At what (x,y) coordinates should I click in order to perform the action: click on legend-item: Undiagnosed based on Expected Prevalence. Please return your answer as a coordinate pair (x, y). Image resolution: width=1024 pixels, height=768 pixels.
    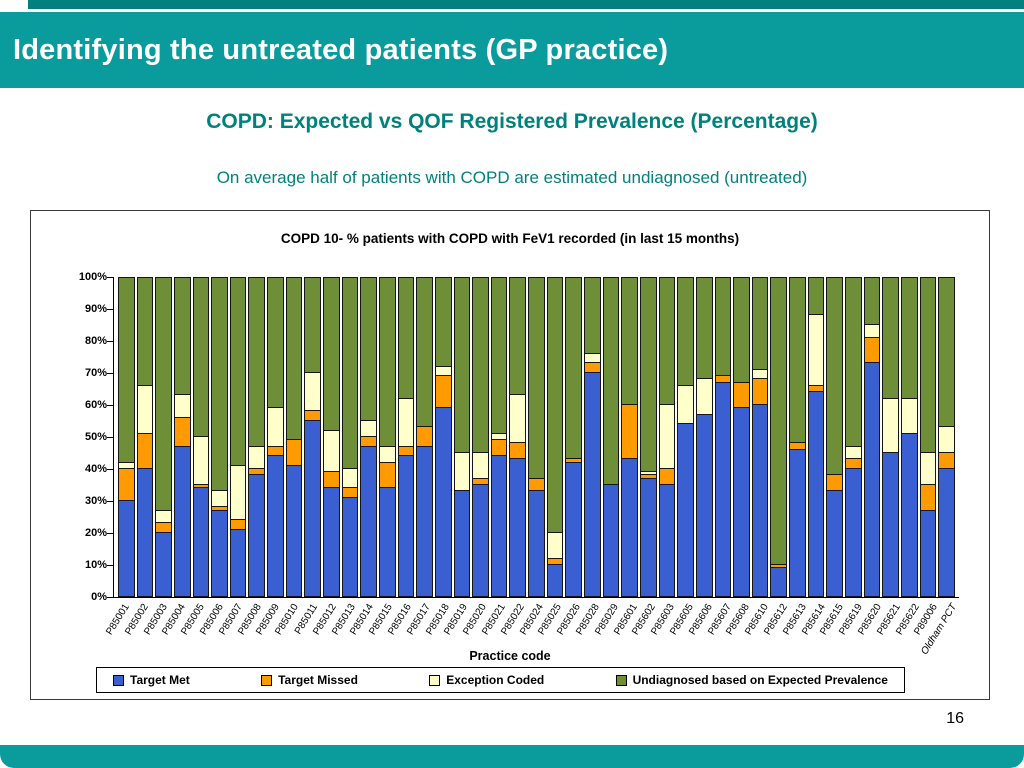
    Looking at the image, I should click on (751, 680).